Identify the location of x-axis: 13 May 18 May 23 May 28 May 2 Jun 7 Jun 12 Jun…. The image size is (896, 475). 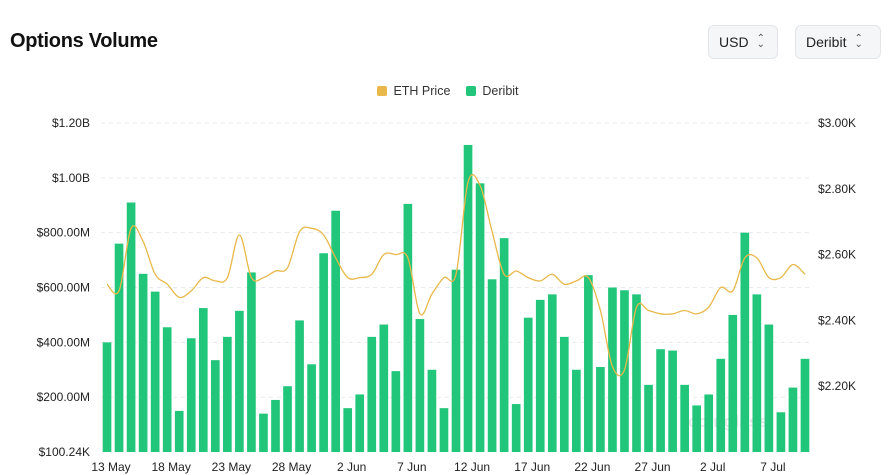
(438, 467).